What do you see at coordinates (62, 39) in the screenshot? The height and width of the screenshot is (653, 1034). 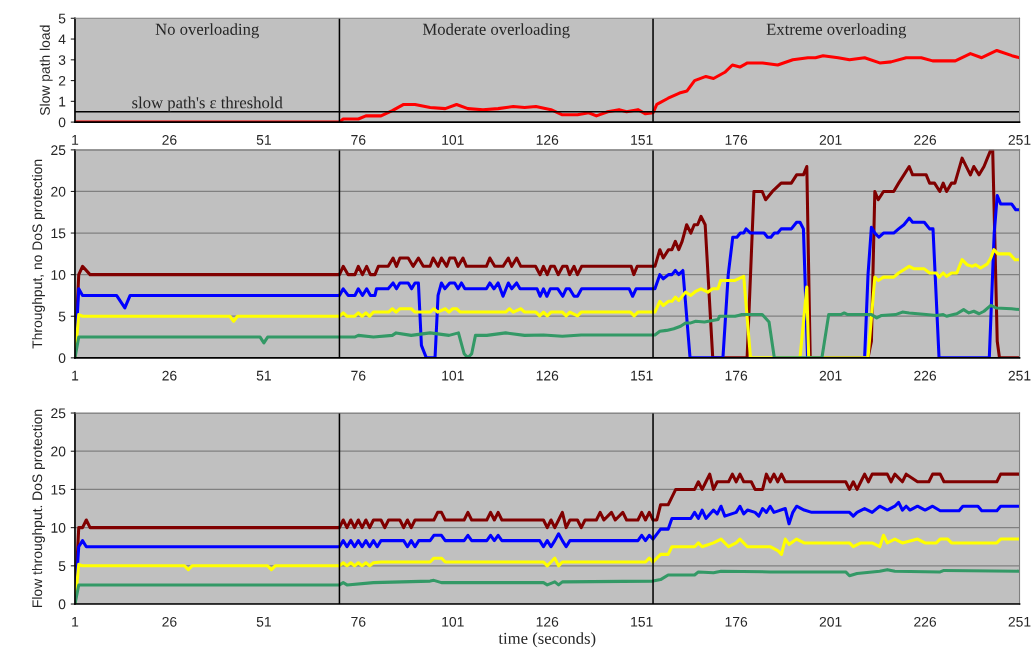 I see `y-tick-label: 4` at bounding box center [62, 39].